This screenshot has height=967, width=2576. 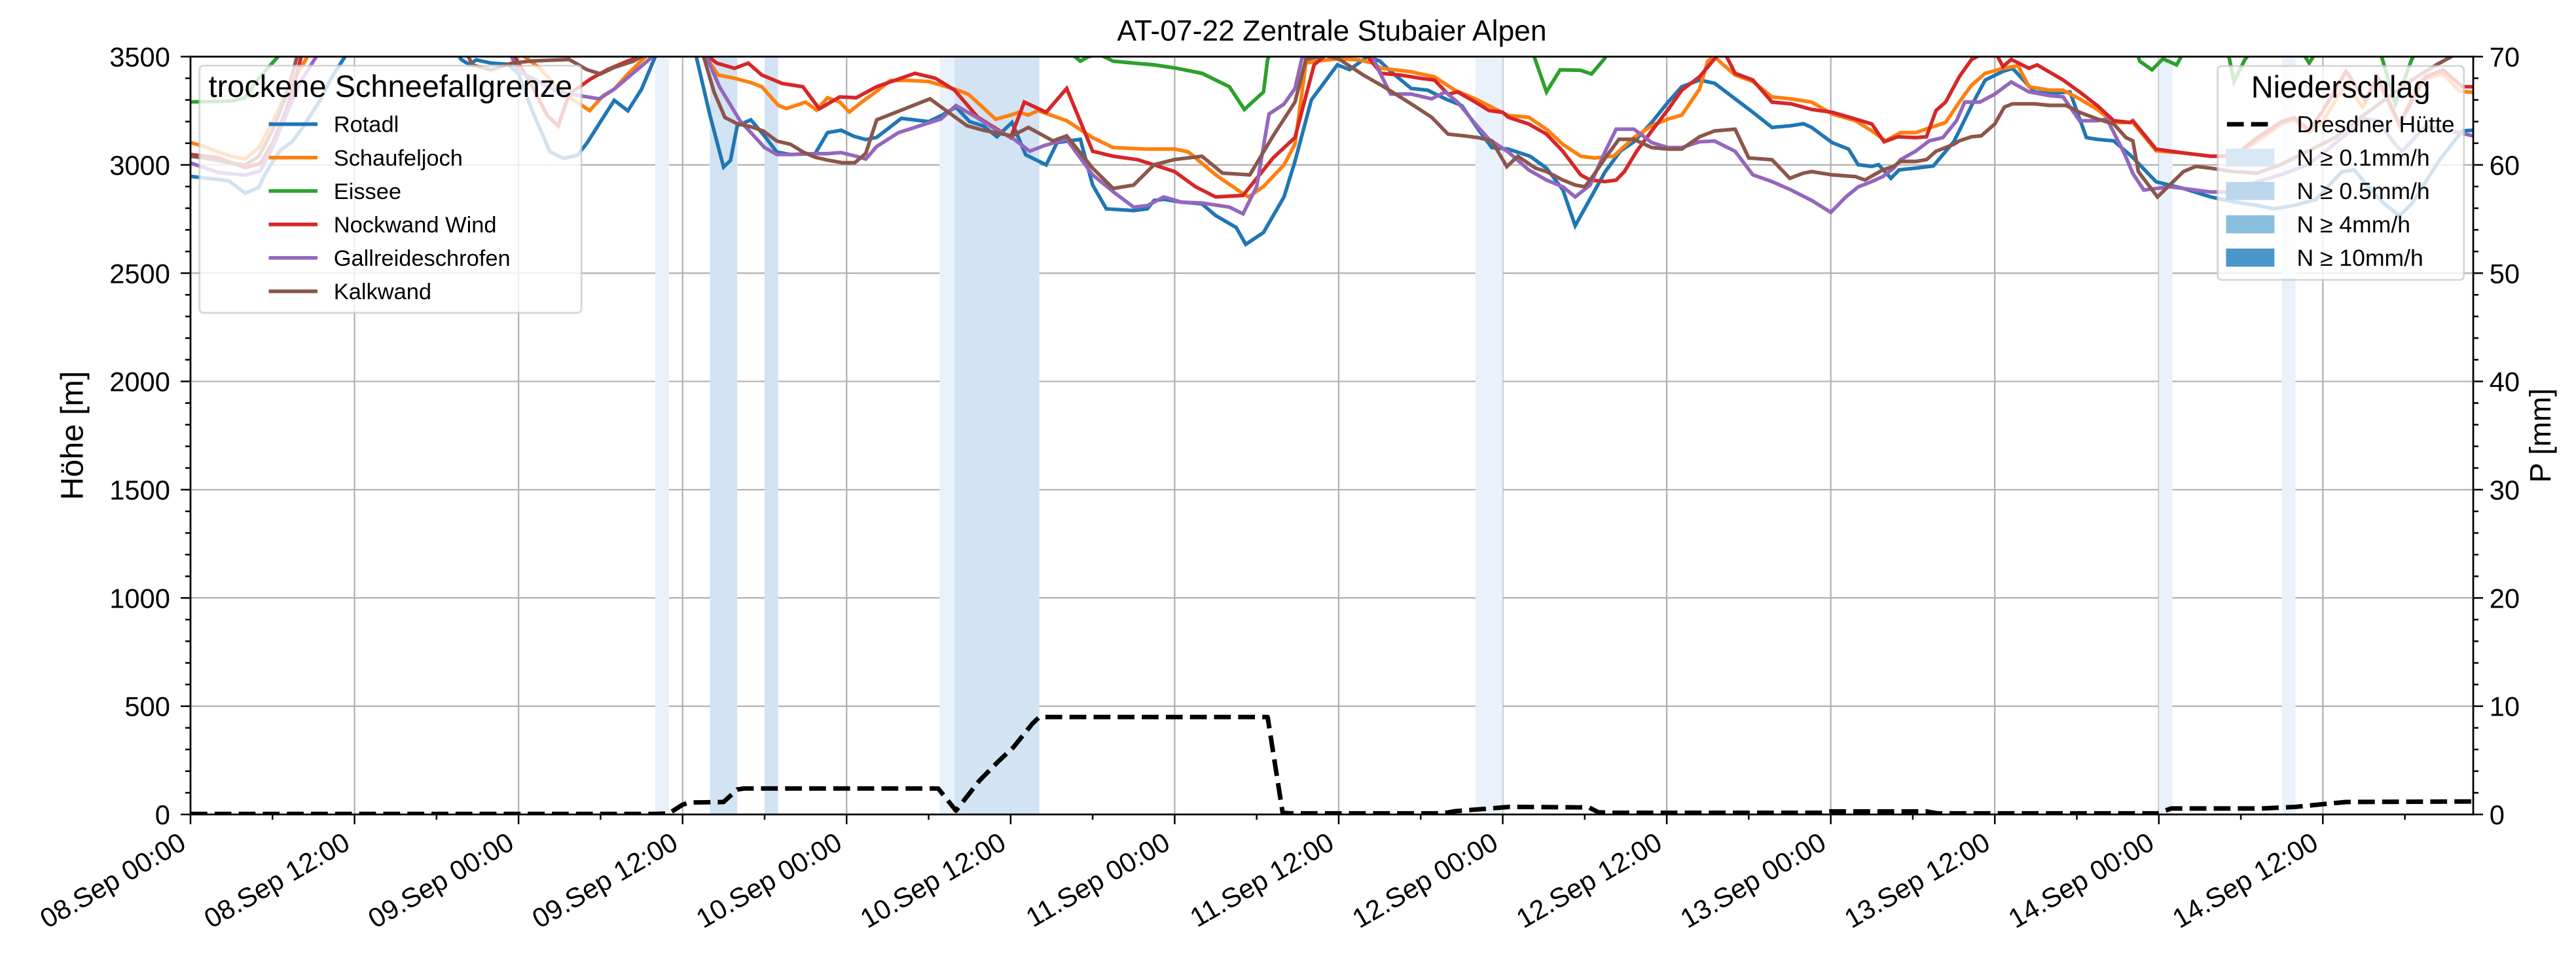 What do you see at coordinates (2540, 435) in the screenshot?
I see `svg-text: P [mm]` at bounding box center [2540, 435].